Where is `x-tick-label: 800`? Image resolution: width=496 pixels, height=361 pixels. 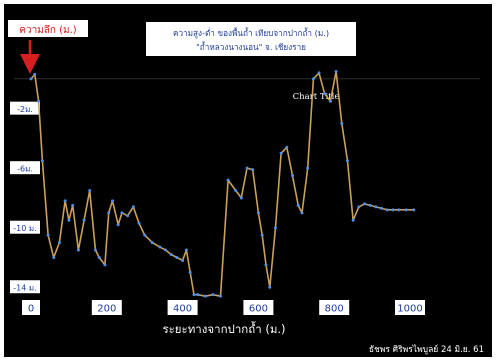 x-tick-label: 800 is located at coordinates (334, 309).